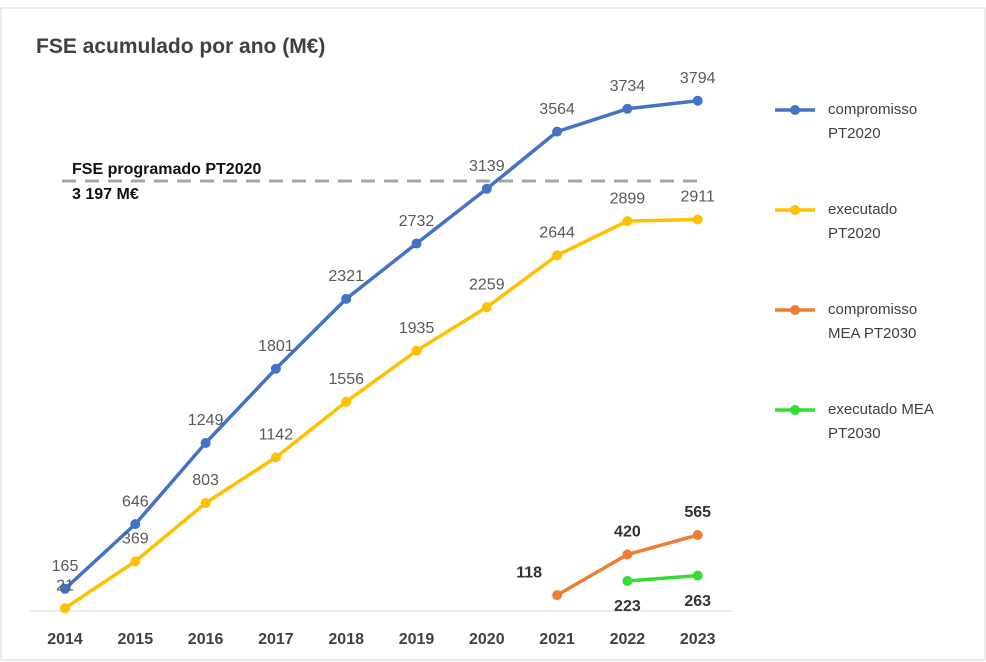  I want to click on x-tick-label: 2018, so click(346, 639).